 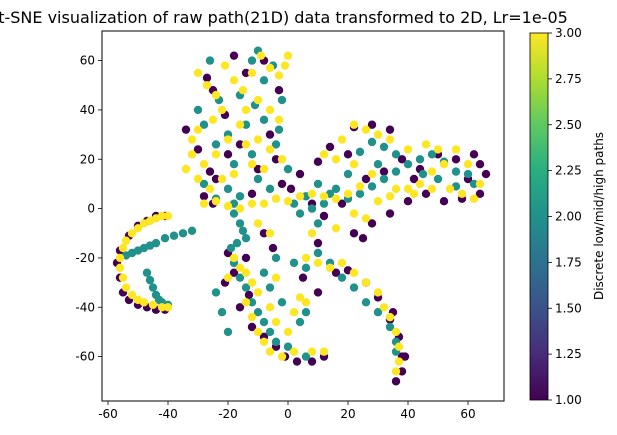 What do you see at coordinates (85, 357) in the screenshot?
I see `y-tick-label: -60` at bounding box center [85, 357].